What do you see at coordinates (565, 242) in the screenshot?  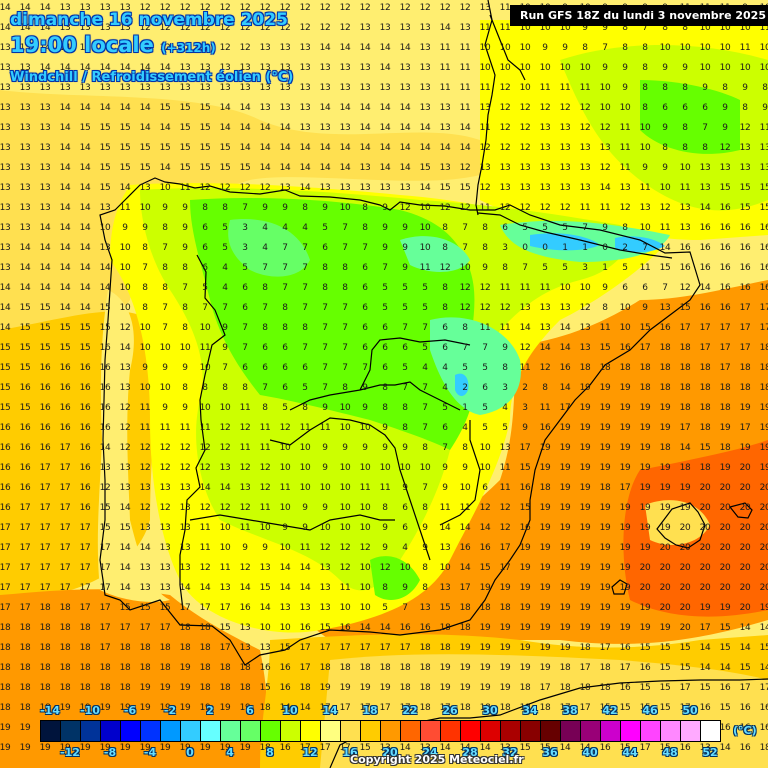 I see `pyrenees-cyan-zone` at bounding box center [565, 242].